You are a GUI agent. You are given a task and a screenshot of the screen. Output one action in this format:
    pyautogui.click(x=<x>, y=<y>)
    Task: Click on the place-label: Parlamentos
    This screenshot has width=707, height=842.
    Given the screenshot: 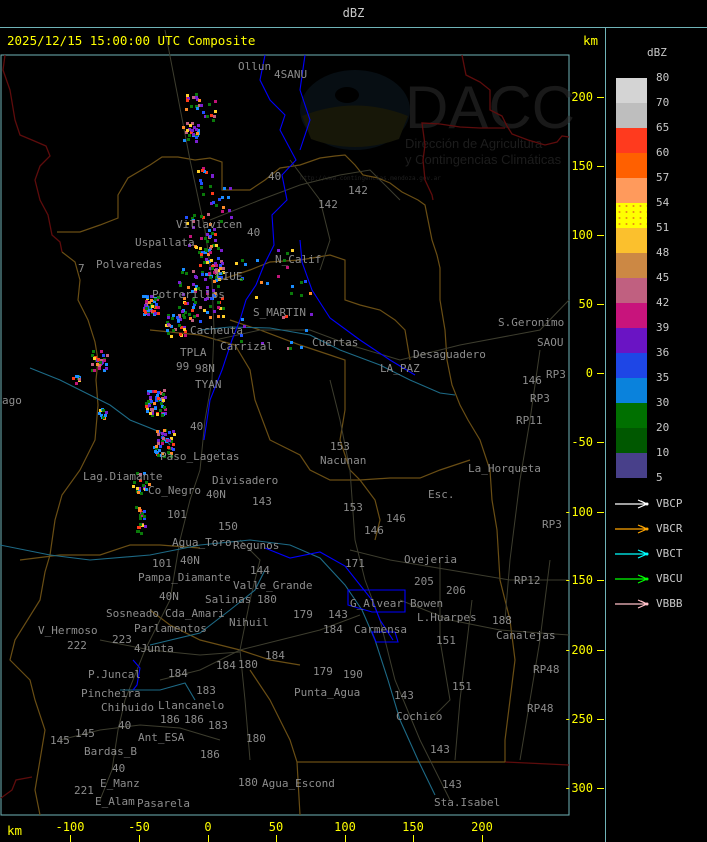 What is the action you would take?
    pyautogui.click(x=170, y=628)
    